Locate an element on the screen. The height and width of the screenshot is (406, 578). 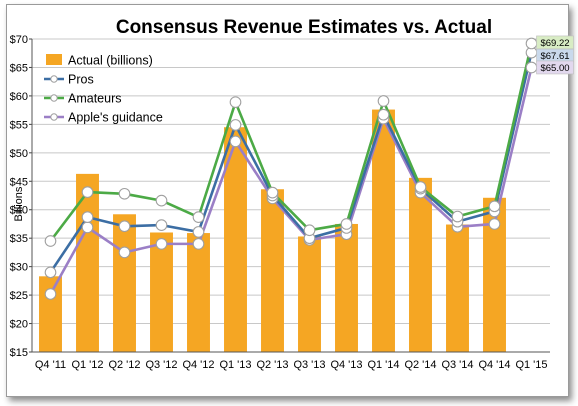
legend-label: Pros is located at coordinates (81, 80).